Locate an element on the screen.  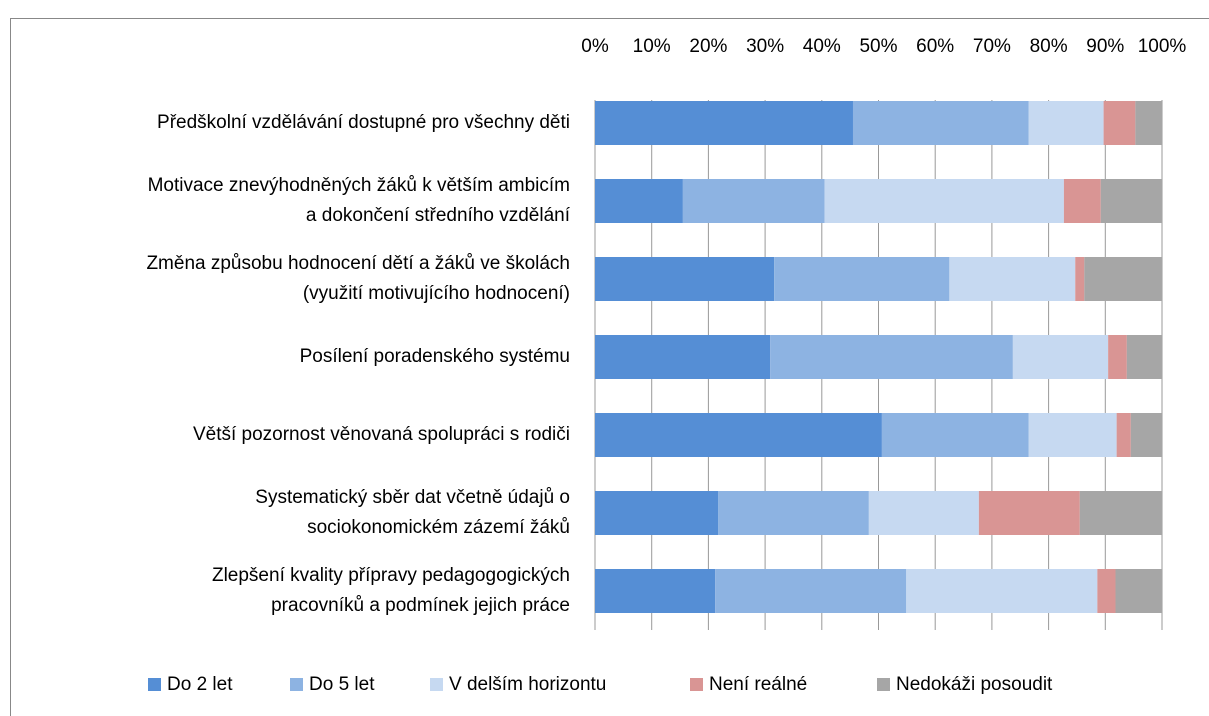
category-label: Systematický sběr dat včetně údajů o is located at coordinates (412, 497).